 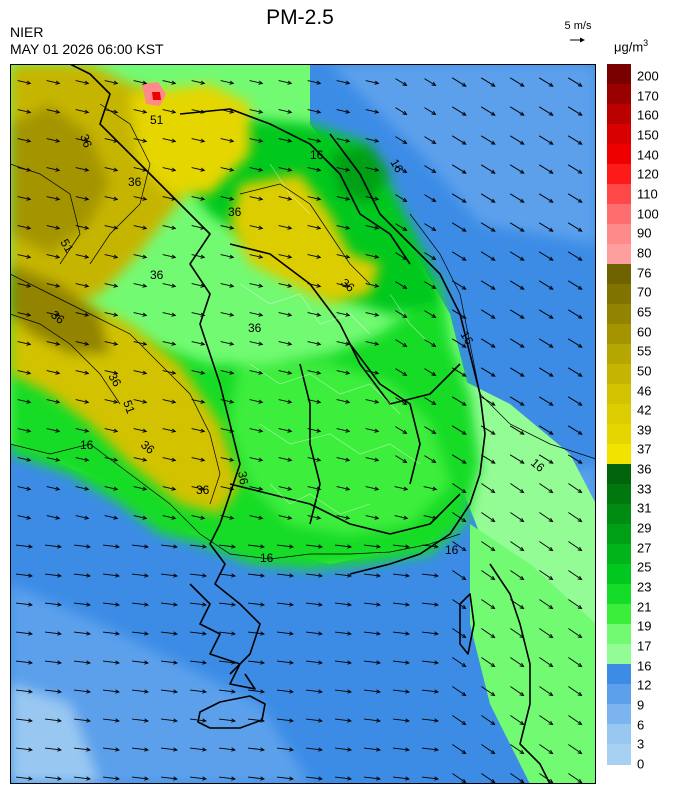 I want to click on sea-lightest-corner, so click(x=55, y=734).